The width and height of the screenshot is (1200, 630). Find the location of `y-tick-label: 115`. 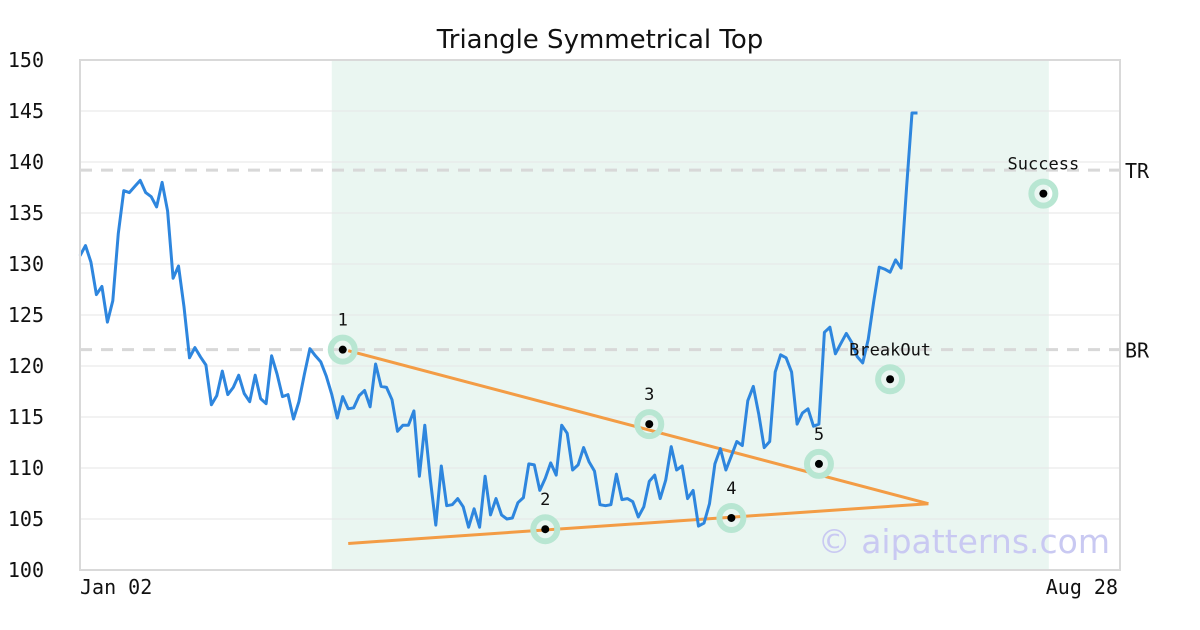

y-tick-label: 115 is located at coordinates (26, 417).